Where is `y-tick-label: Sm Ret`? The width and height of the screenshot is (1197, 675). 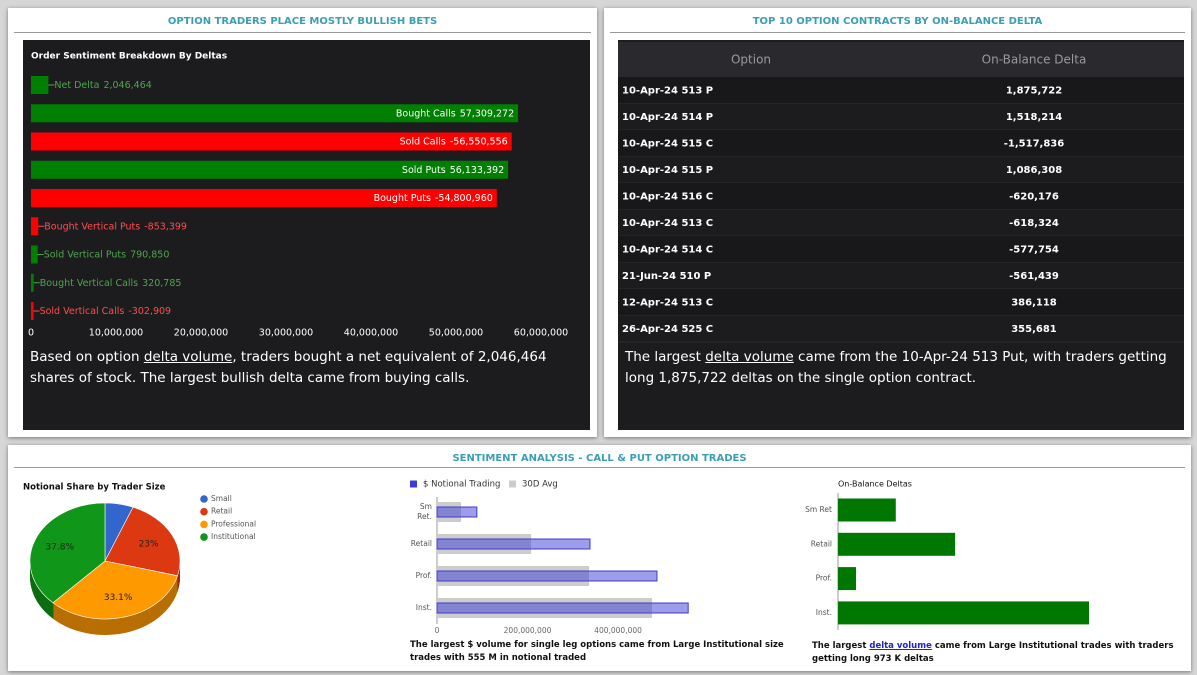 y-tick-label: Sm Ret is located at coordinates (818, 509).